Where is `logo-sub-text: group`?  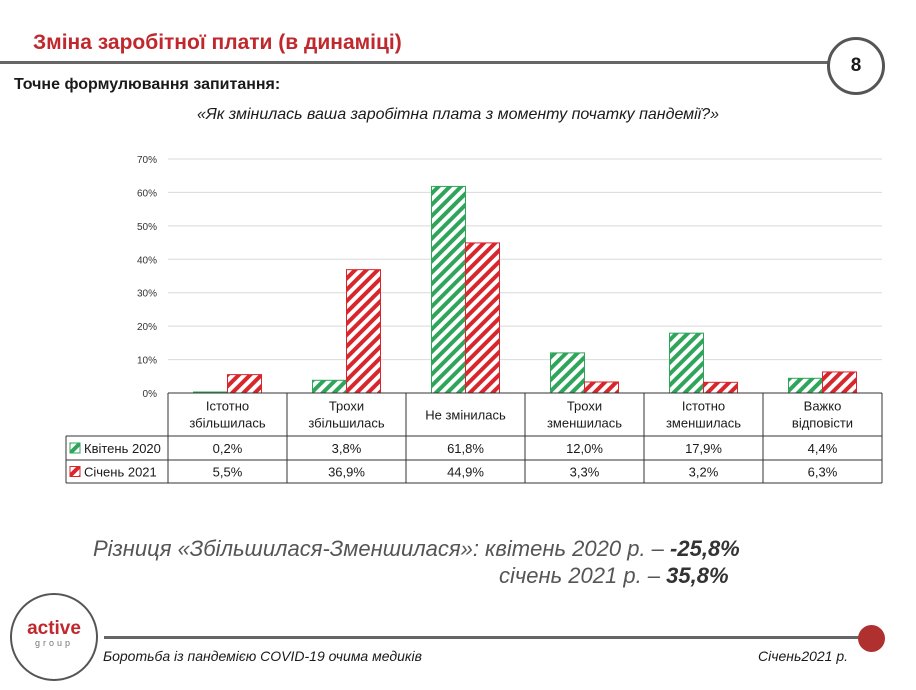 logo-sub-text: group is located at coordinates (54, 643).